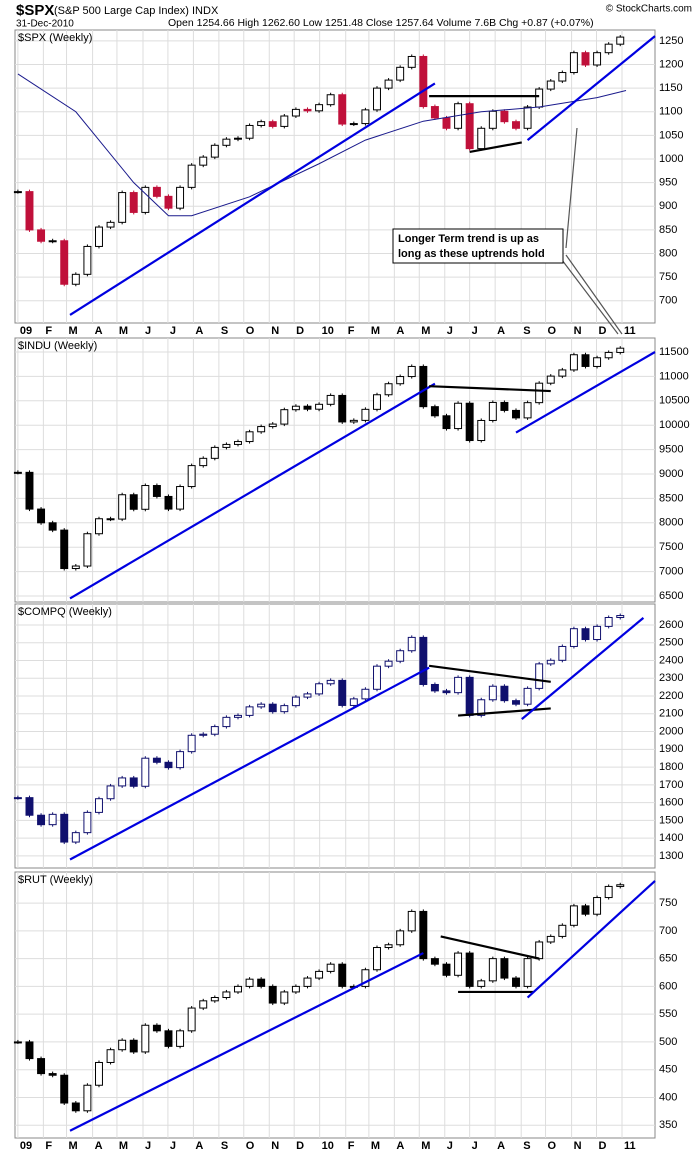  I want to click on panel-title: $INDU (Weekly), so click(57, 346).